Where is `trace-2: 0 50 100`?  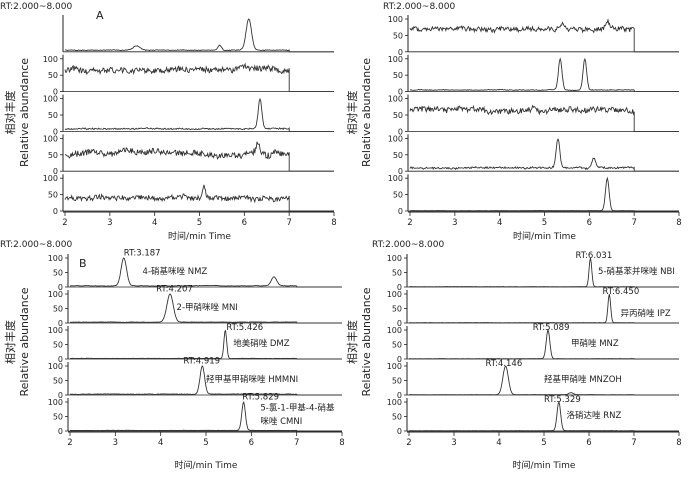
trace-2: 0 50 100 is located at coordinates (533, 75).